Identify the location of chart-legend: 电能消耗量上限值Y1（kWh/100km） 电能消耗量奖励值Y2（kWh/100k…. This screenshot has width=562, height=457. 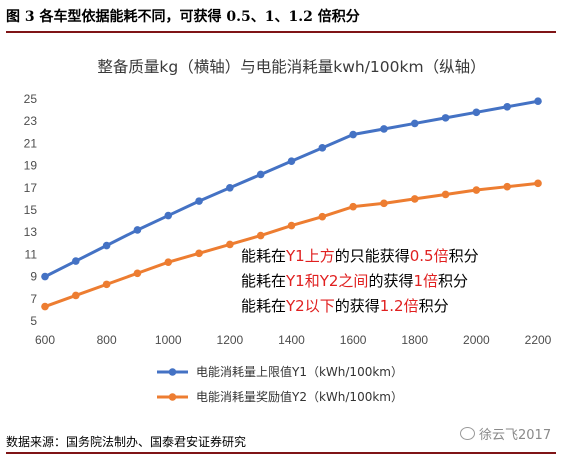
(280, 384).